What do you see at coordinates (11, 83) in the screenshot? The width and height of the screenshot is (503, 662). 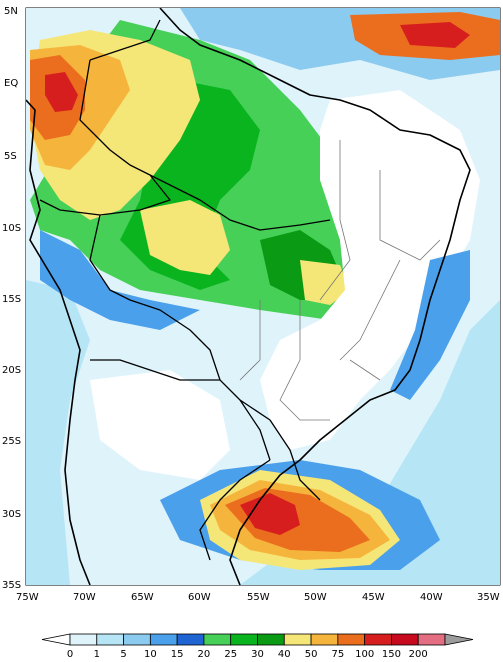 I see `lat-label: EQ` at bounding box center [11, 83].